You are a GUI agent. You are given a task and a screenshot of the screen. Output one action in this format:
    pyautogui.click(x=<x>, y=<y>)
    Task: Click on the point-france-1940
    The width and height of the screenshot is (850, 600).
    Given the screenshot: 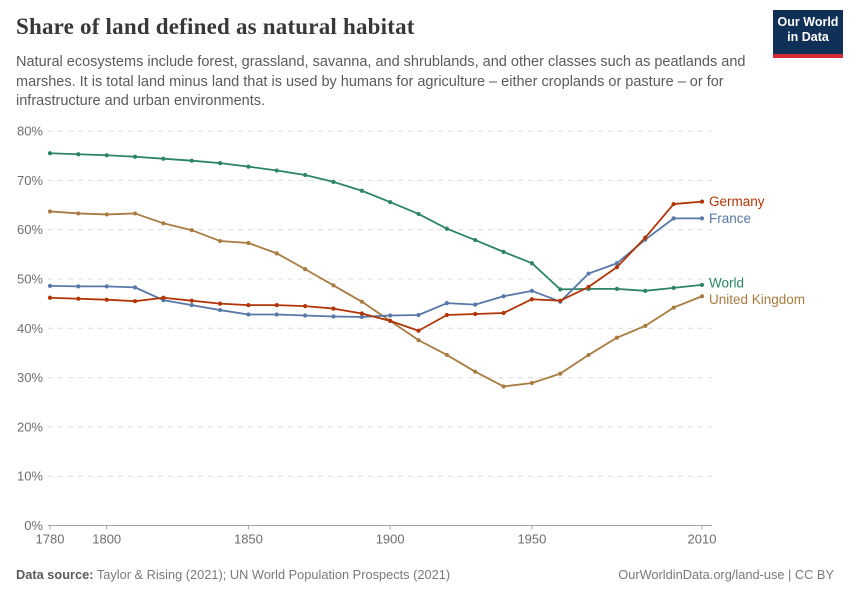 What is the action you would take?
    pyautogui.click(x=503, y=296)
    